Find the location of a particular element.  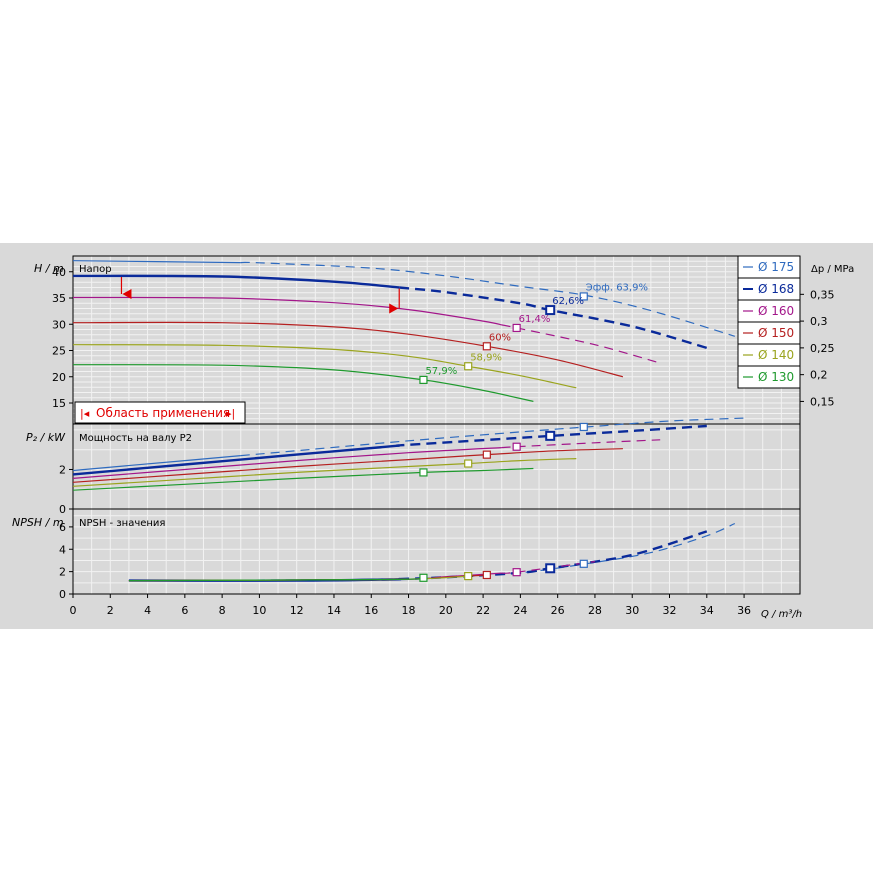

series-150-power-bep-marker is located at coordinates (486, 454).